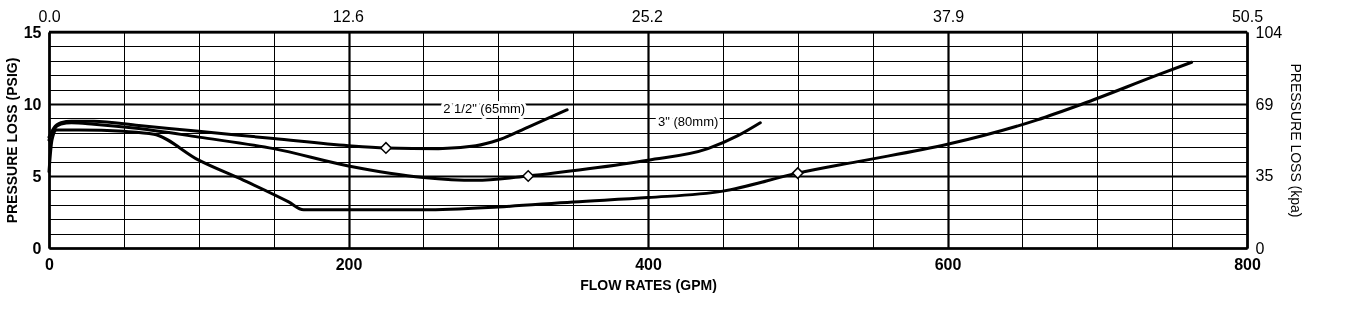 This screenshot has width=1350, height=332. I want to click on x-tick-label: 200, so click(349, 264).